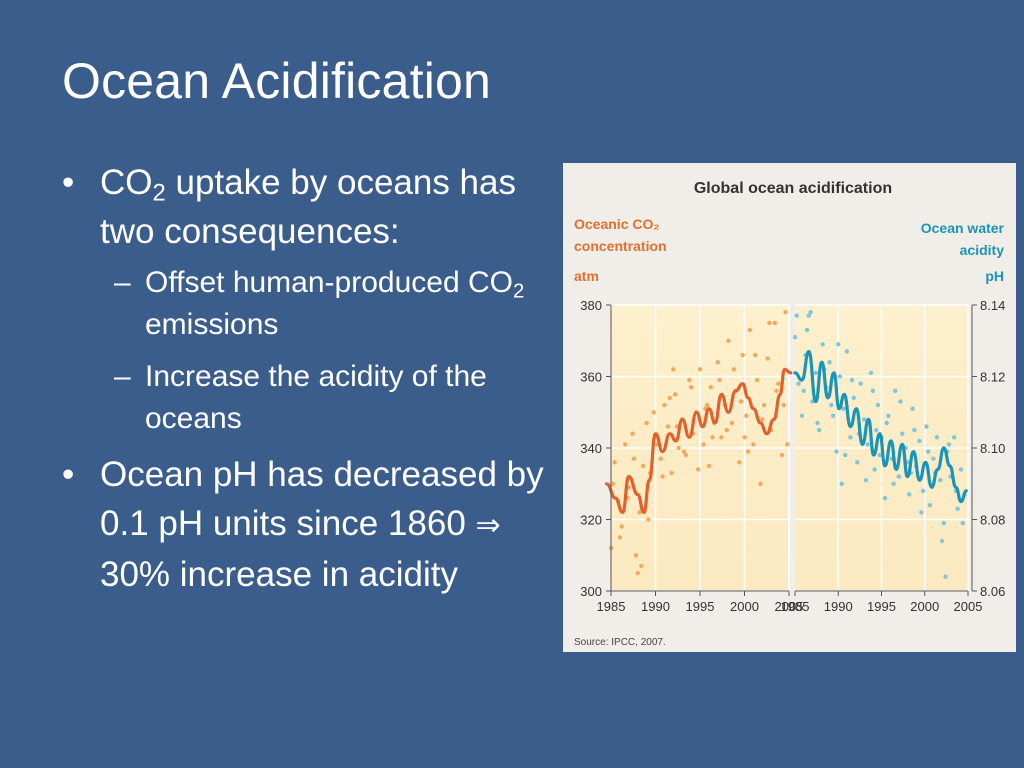 The width and height of the screenshot is (1024, 768). Describe the element at coordinates (591, 305) in the screenshot. I see `y-tick-label-left: 380` at that location.